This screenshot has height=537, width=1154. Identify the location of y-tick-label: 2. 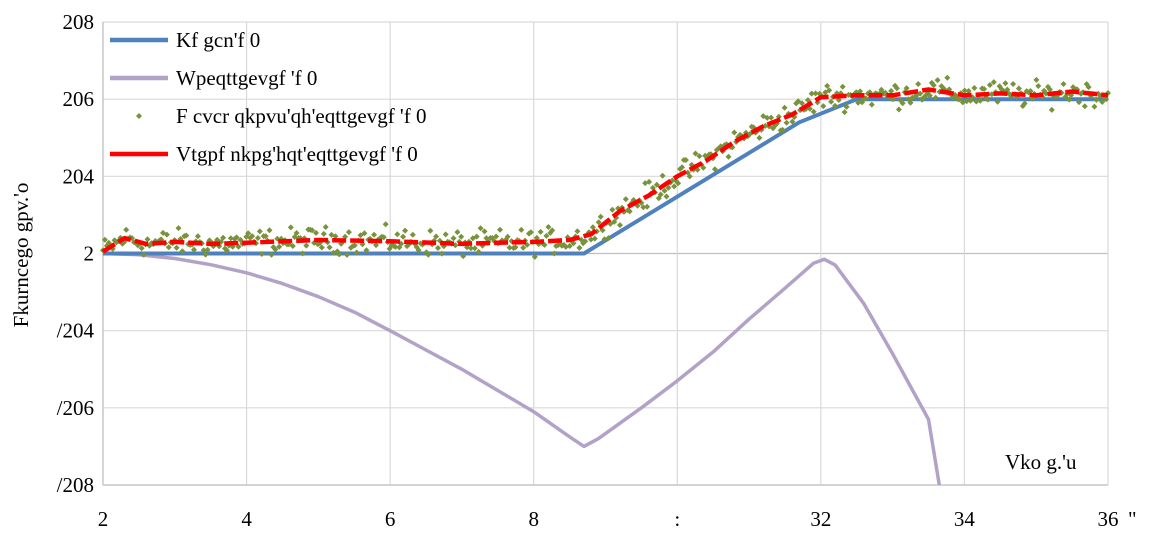
(89, 254).